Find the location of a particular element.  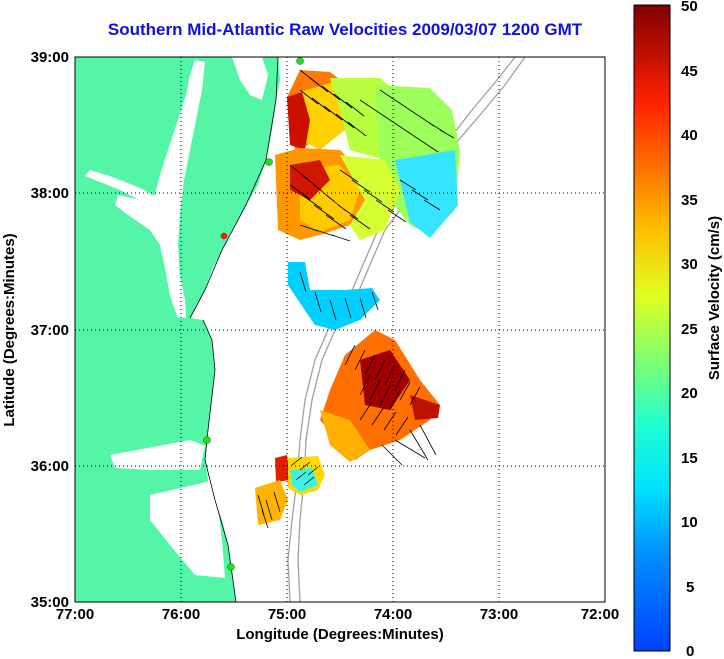

chesapeake-bay is located at coordinates (160, 189).